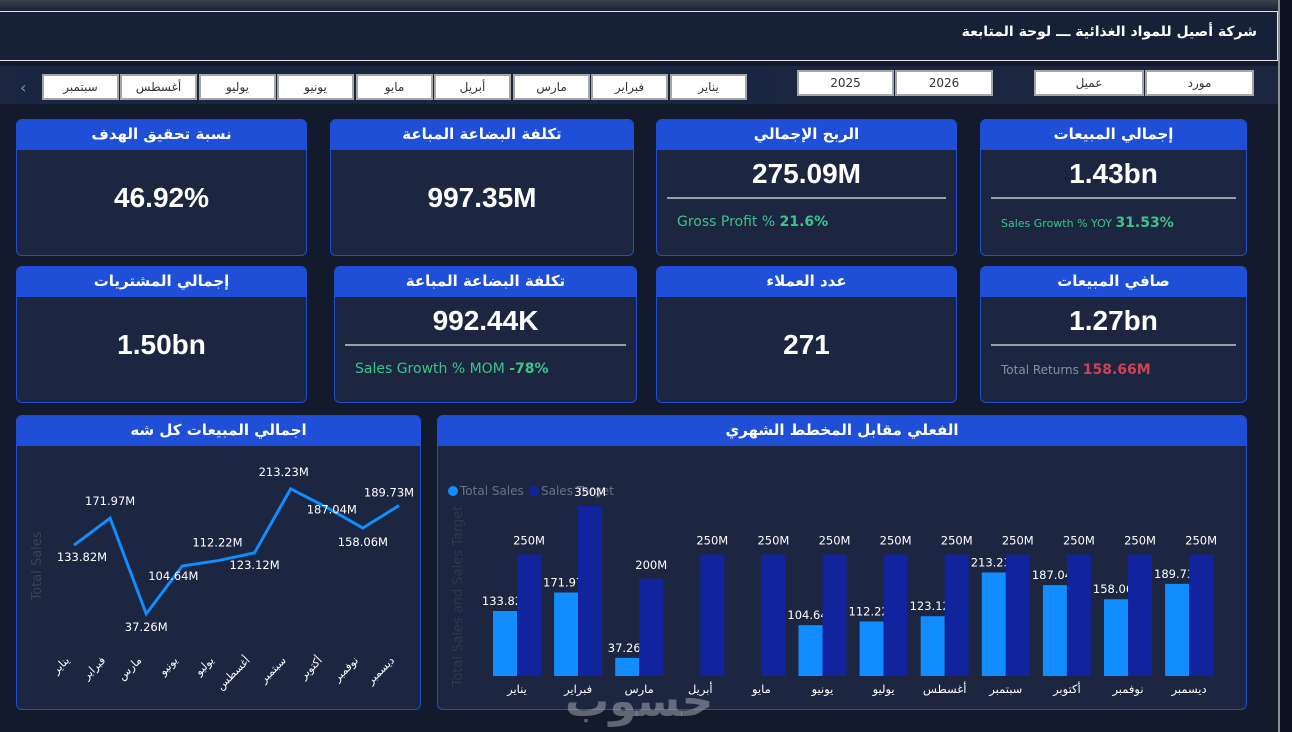  What do you see at coordinates (453, 491) in the screenshot?
I see `legend-marker-total-sales` at bounding box center [453, 491].